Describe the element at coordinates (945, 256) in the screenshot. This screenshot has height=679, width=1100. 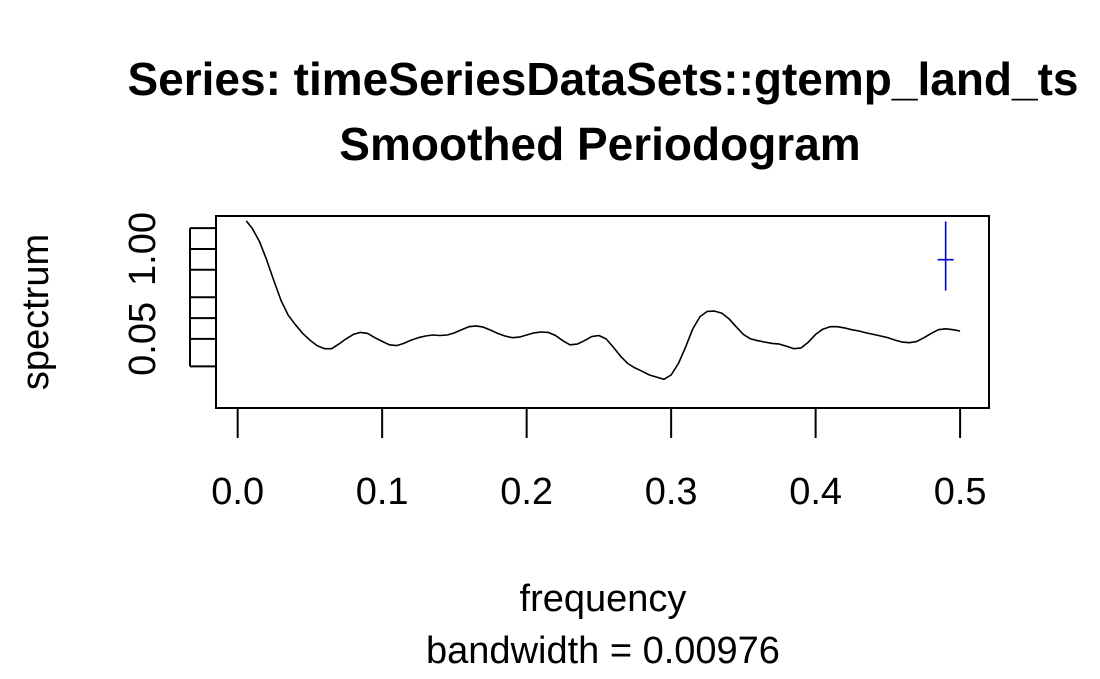
I see `confidence-bar` at that location.